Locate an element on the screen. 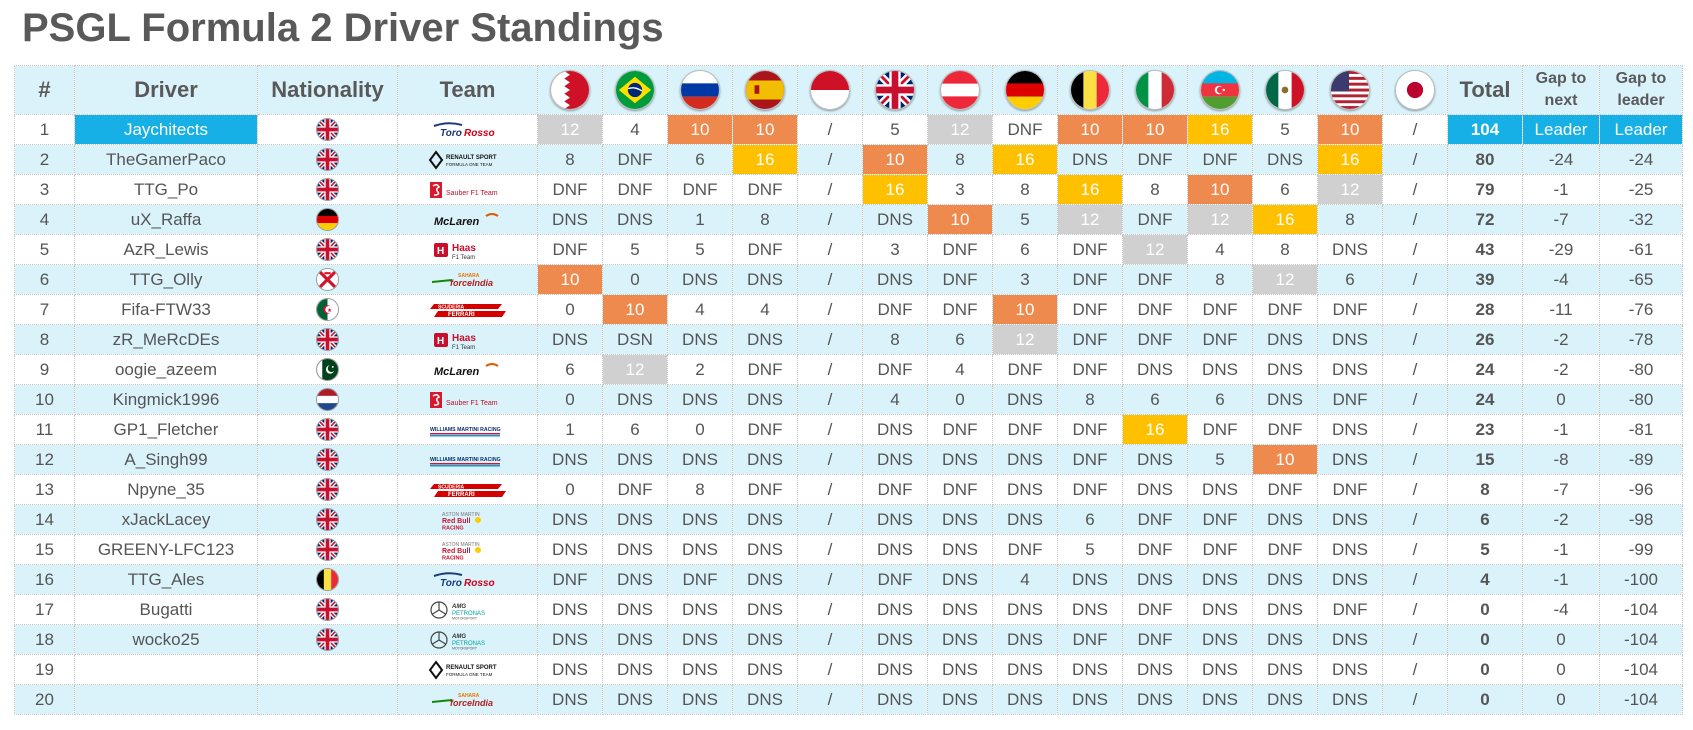 The image size is (1693, 730). header-race-austria is located at coordinates (960, 90).